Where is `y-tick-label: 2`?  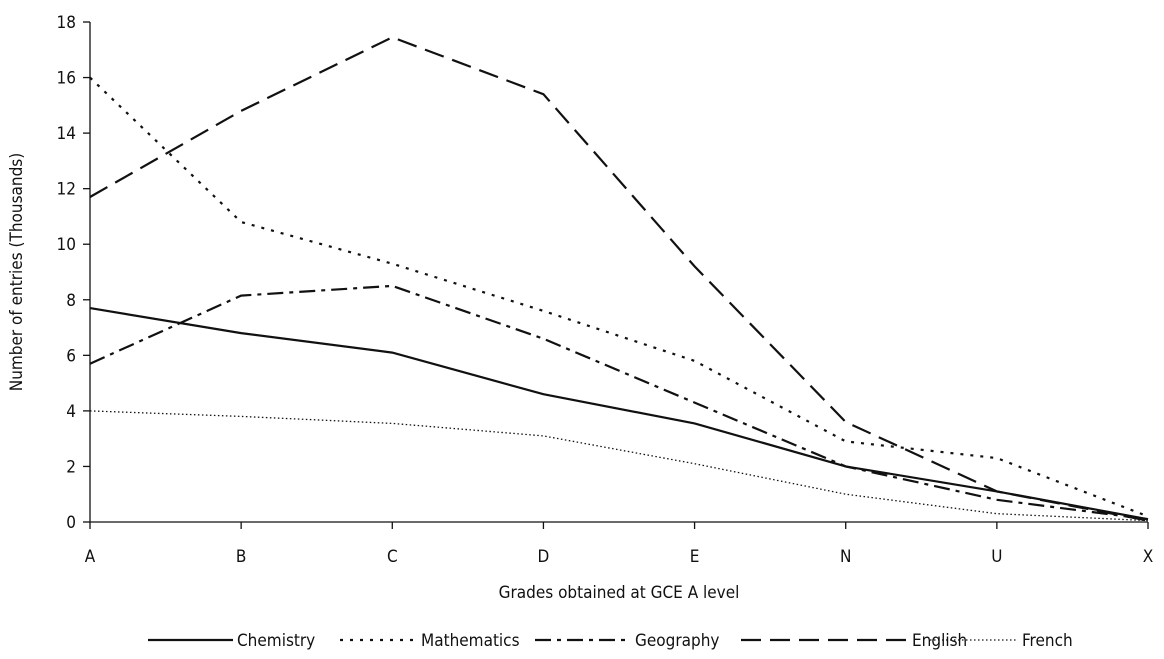
y-tick-label: 2 is located at coordinates (71, 467).